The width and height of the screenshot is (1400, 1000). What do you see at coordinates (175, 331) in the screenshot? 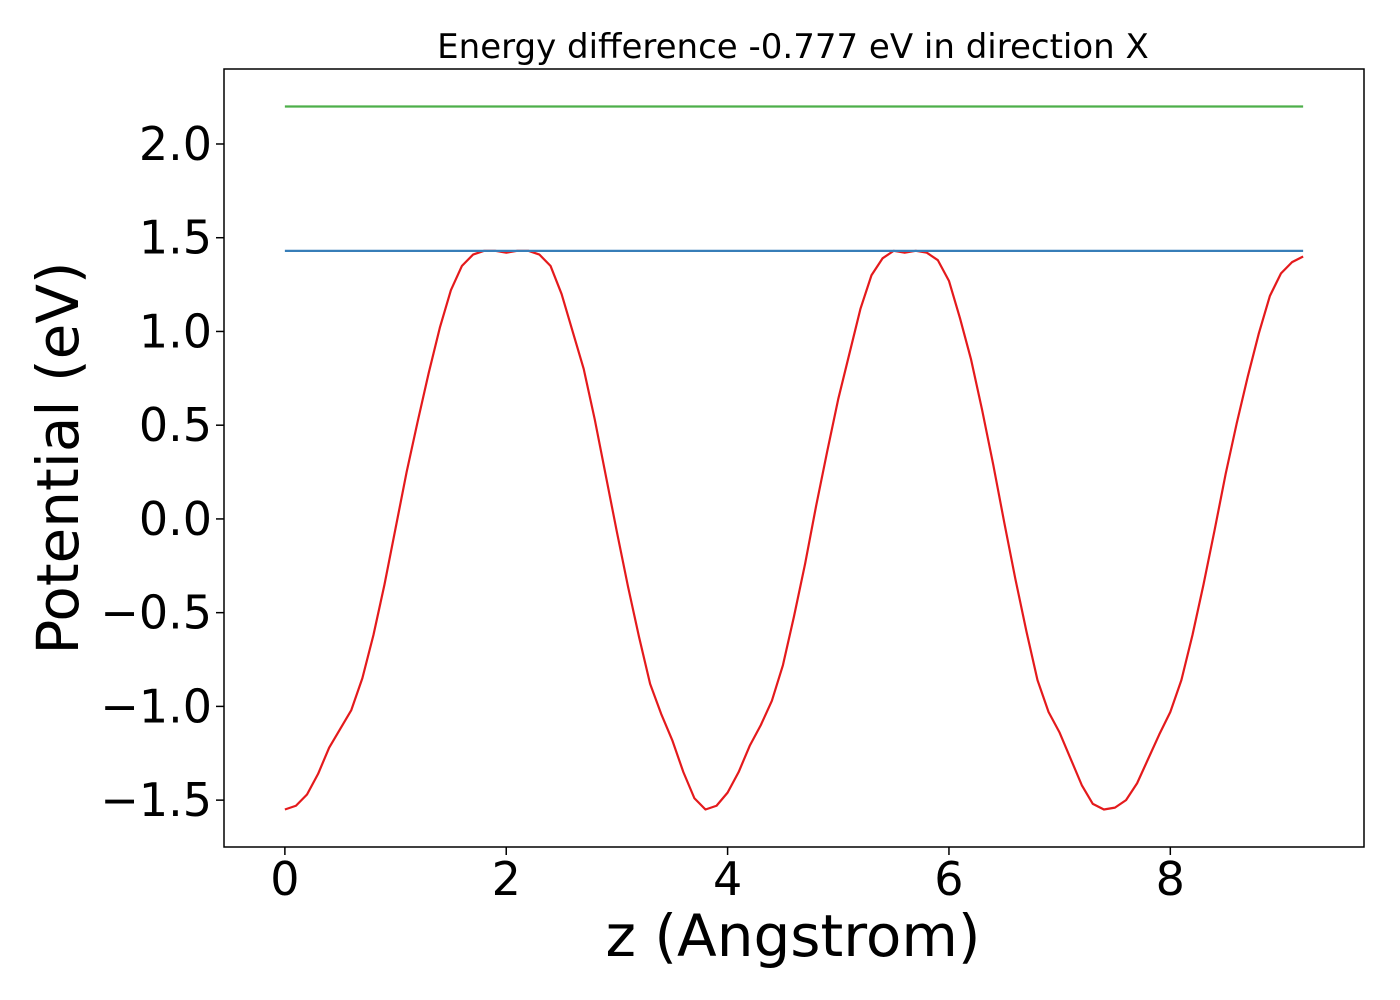
I see `y-tick-label: 1.0` at bounding box center [175, 331].